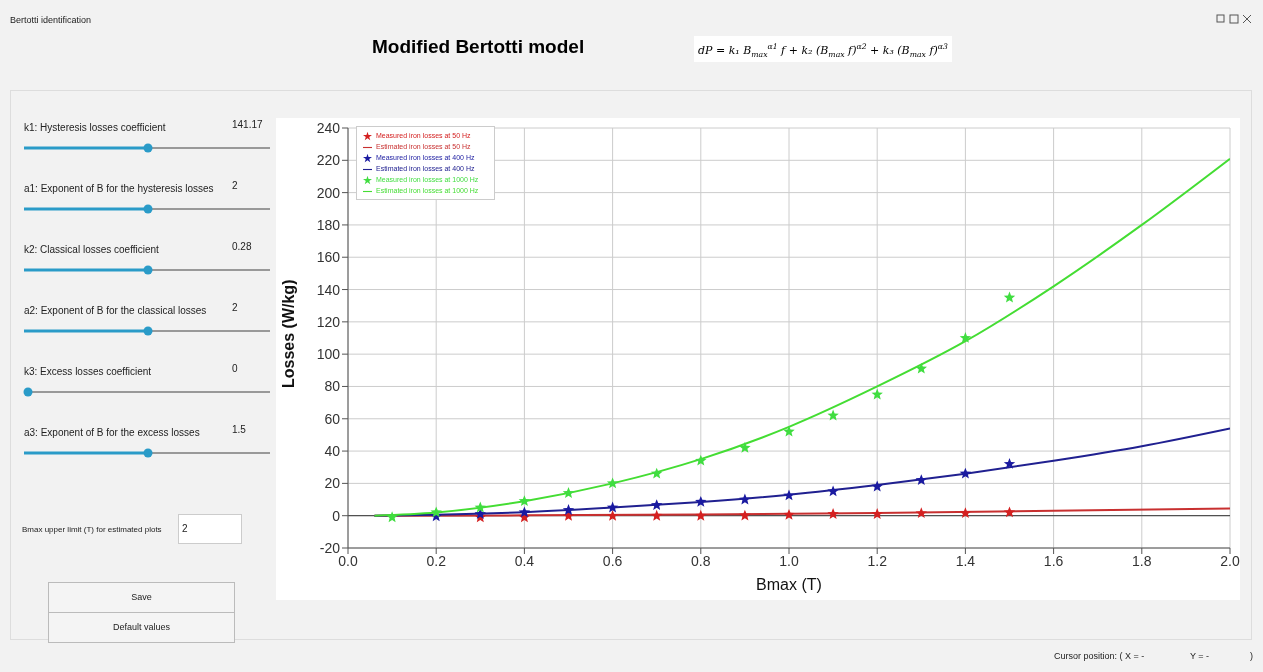  I want to click on chart-title: Modified Bertotti model, so click(478, 47).